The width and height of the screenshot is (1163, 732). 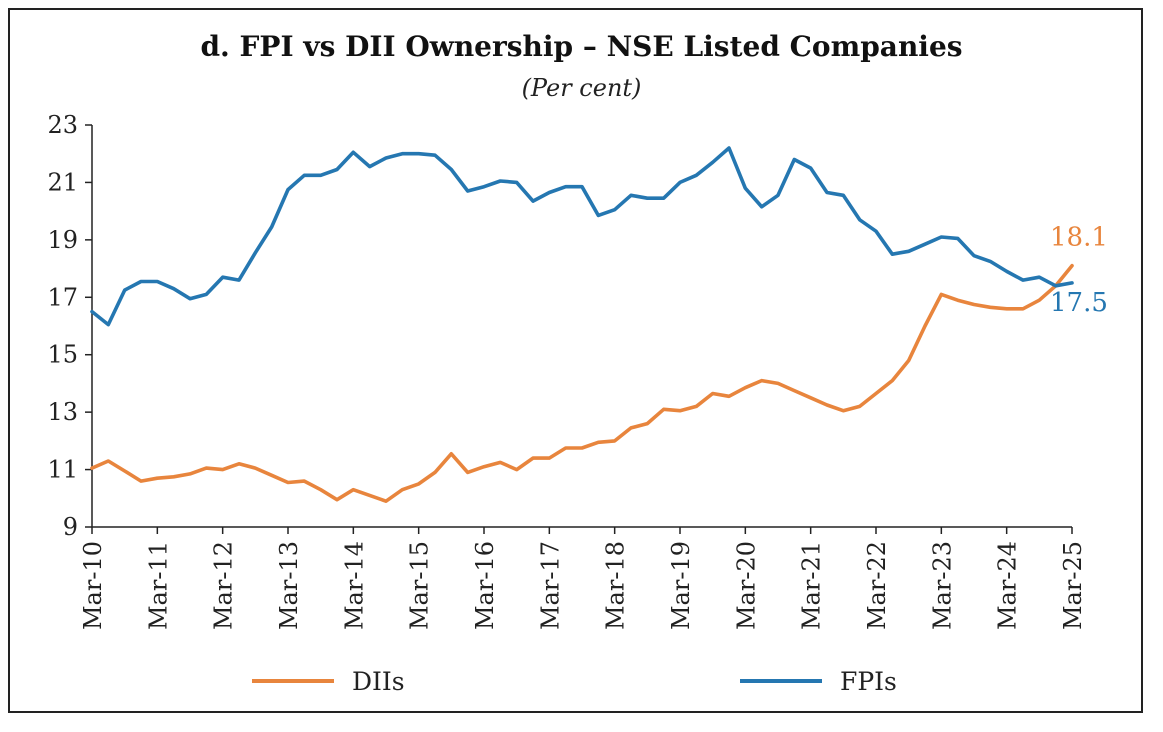 I want to click on x-tick-label: Mar-16, so click(x=485, y=585).